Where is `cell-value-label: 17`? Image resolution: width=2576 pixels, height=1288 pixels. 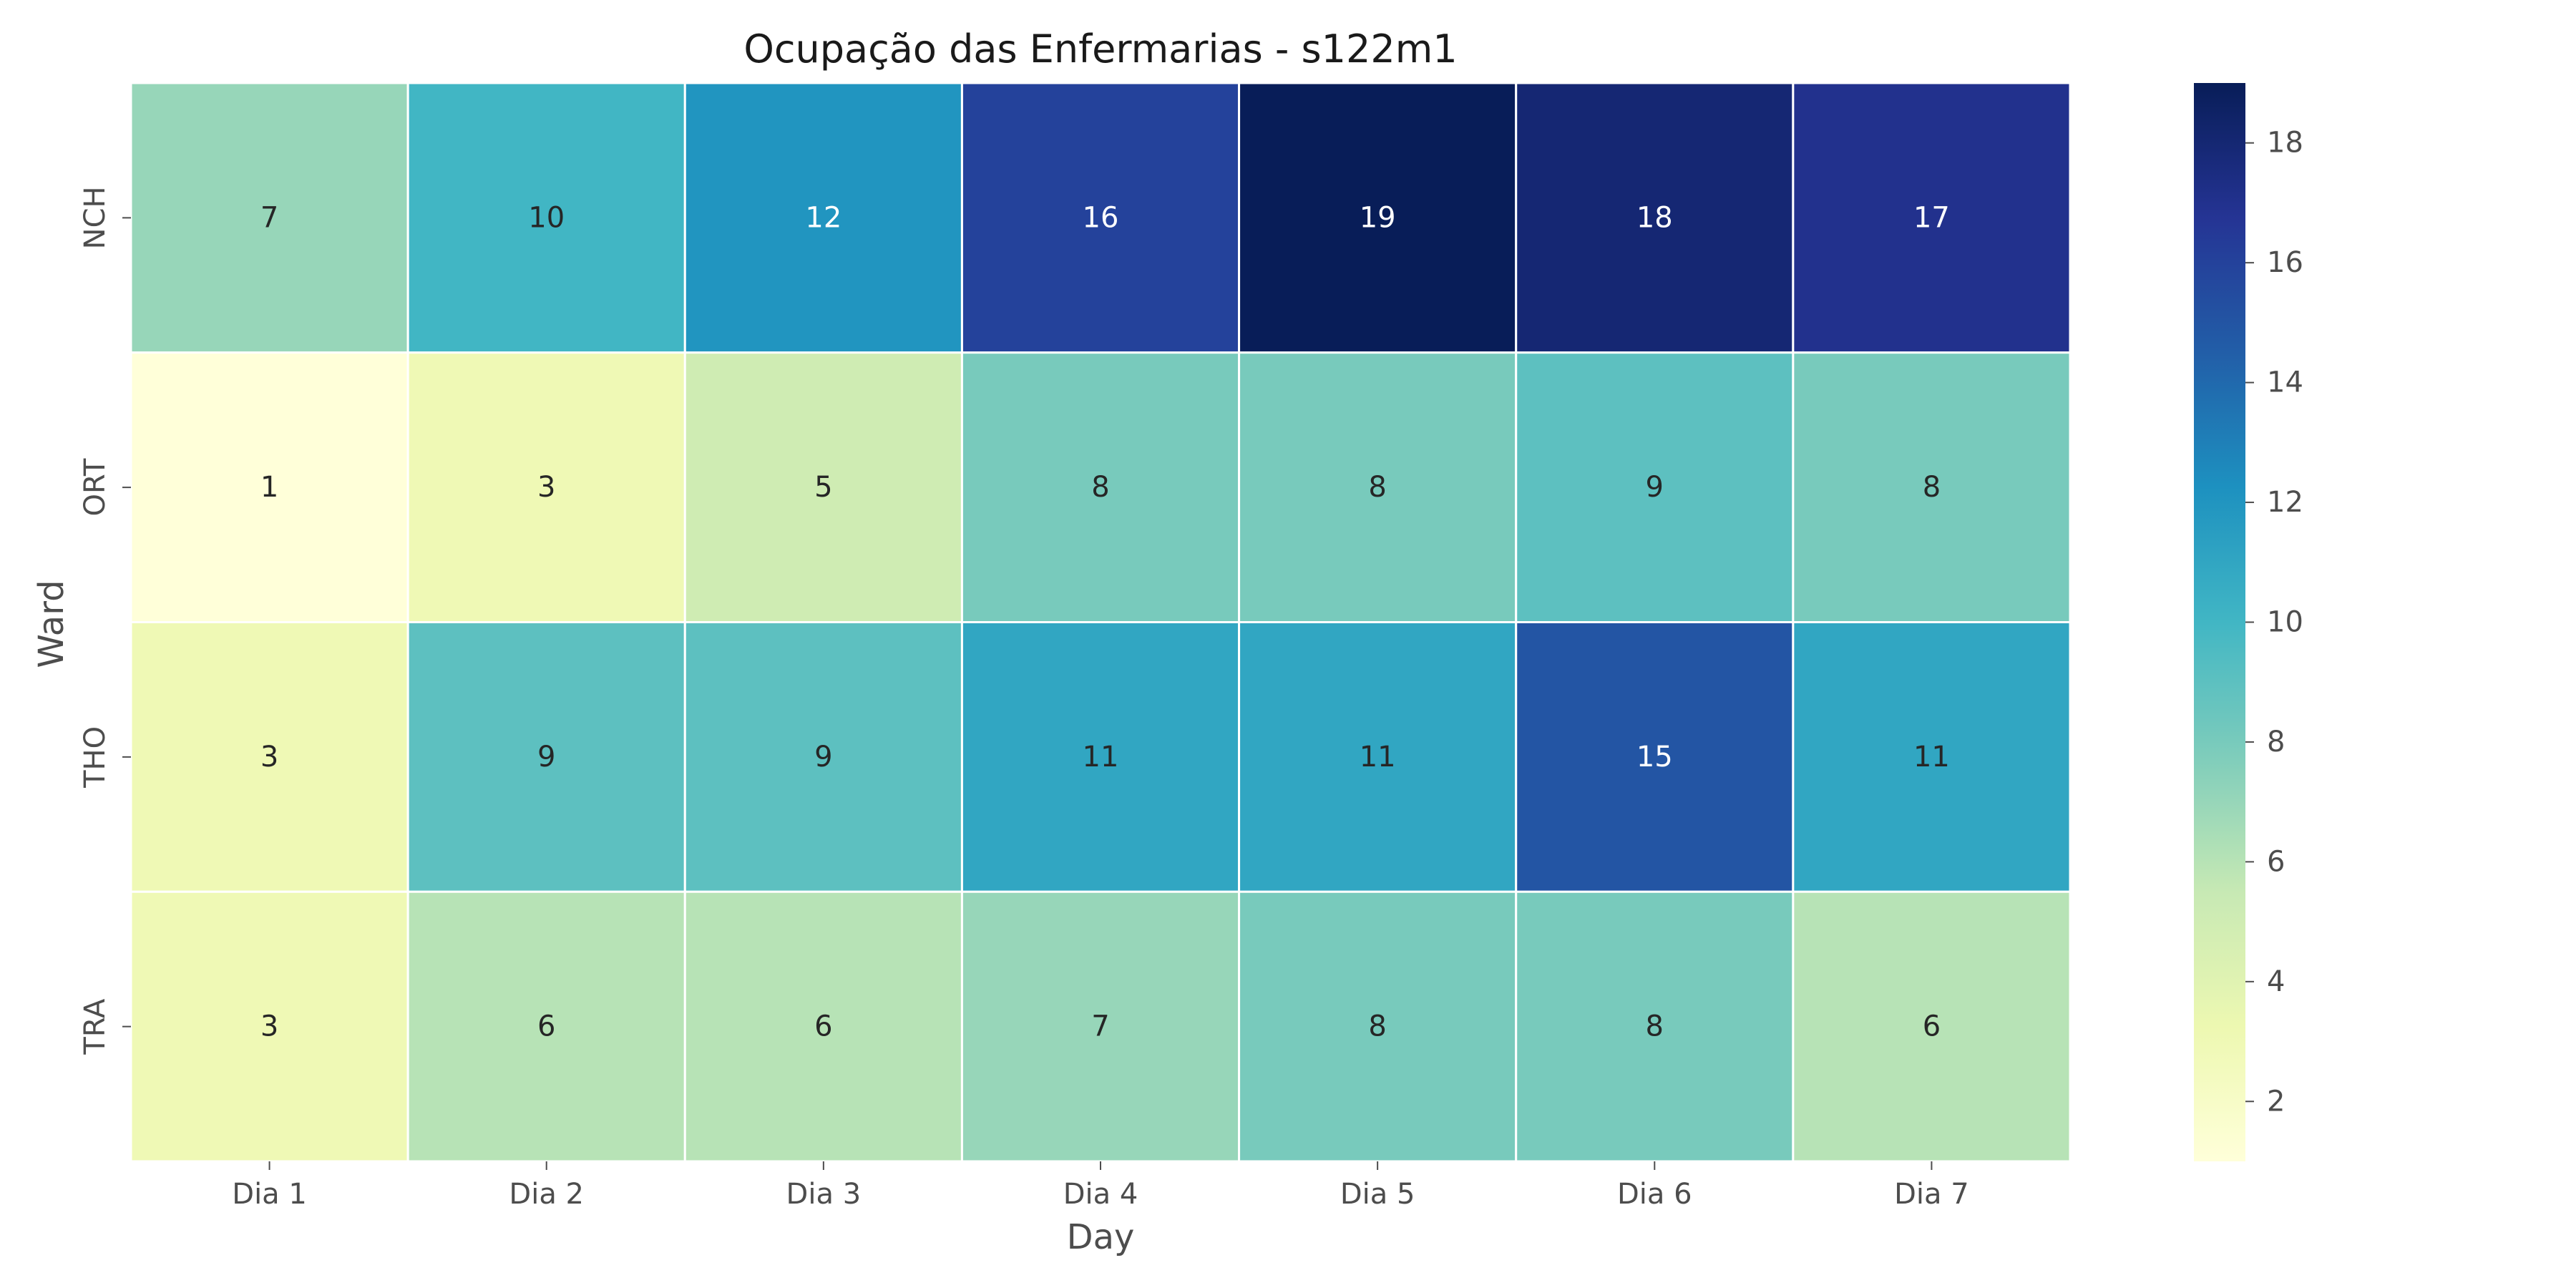 cell-value-label: 17 is located at coordinates (1931, 217).